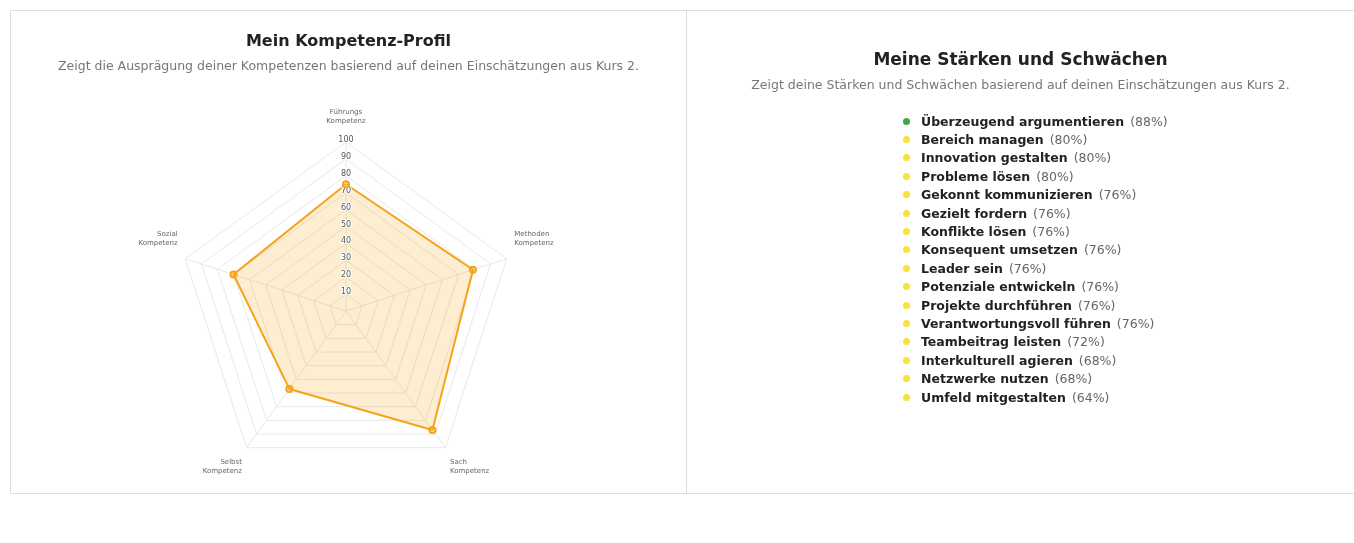 This screenshot has width=1354, height=543. What do you see at coordinates (346, 173) in the screenshot?
I see `y-tick-label: 80` at bounding box center [346, 173].